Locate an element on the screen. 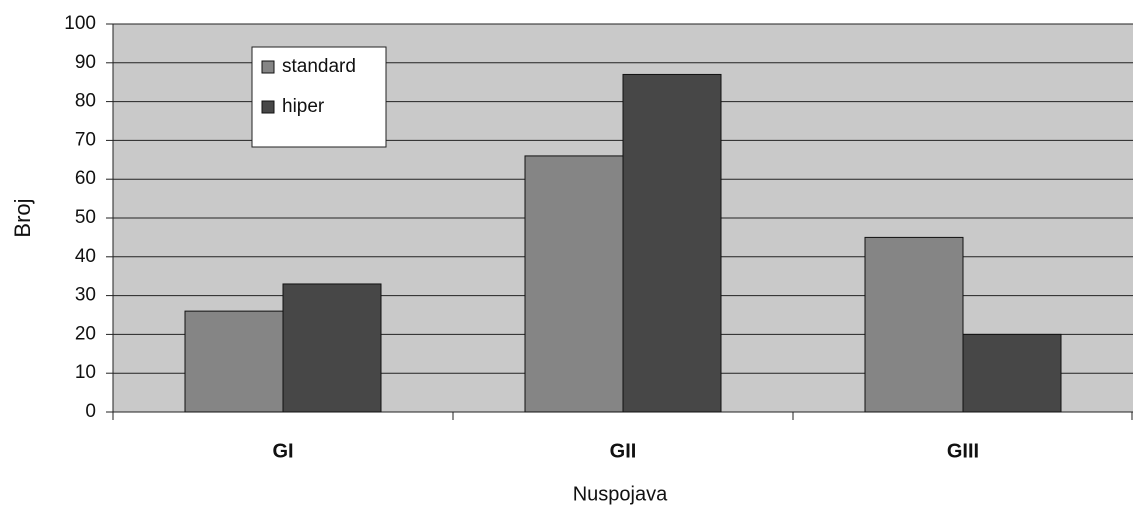  y-tick-label: 80 is located at coordinates (85, 101).